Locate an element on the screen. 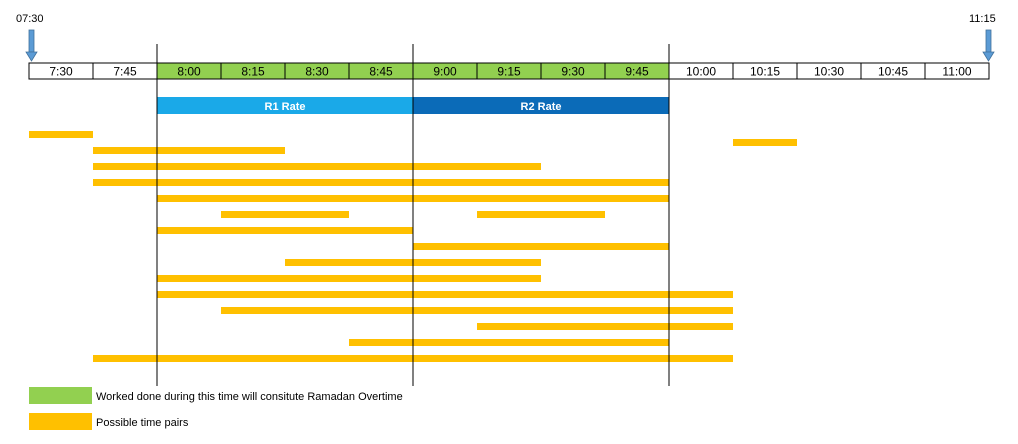  timeline-slot-label: 10:45 is located at coordinates (893, 72).